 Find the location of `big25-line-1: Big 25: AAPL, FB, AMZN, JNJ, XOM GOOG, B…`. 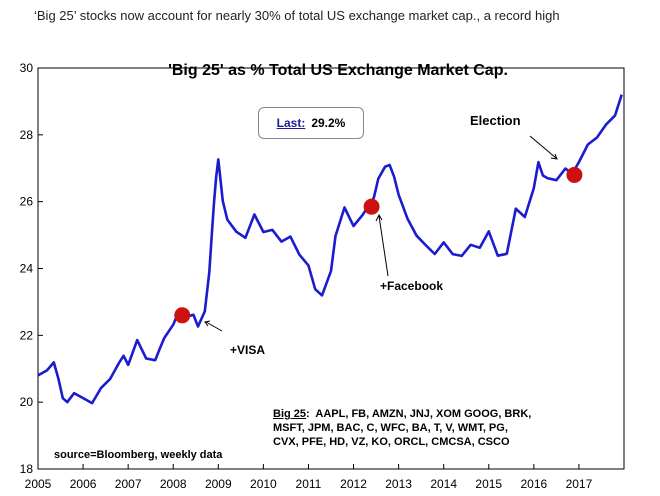

big25-line-1: Big 25: AAPL, FB, AMZN, JNJ, XOM GOOG, B… is located at coordinates (402, 414).